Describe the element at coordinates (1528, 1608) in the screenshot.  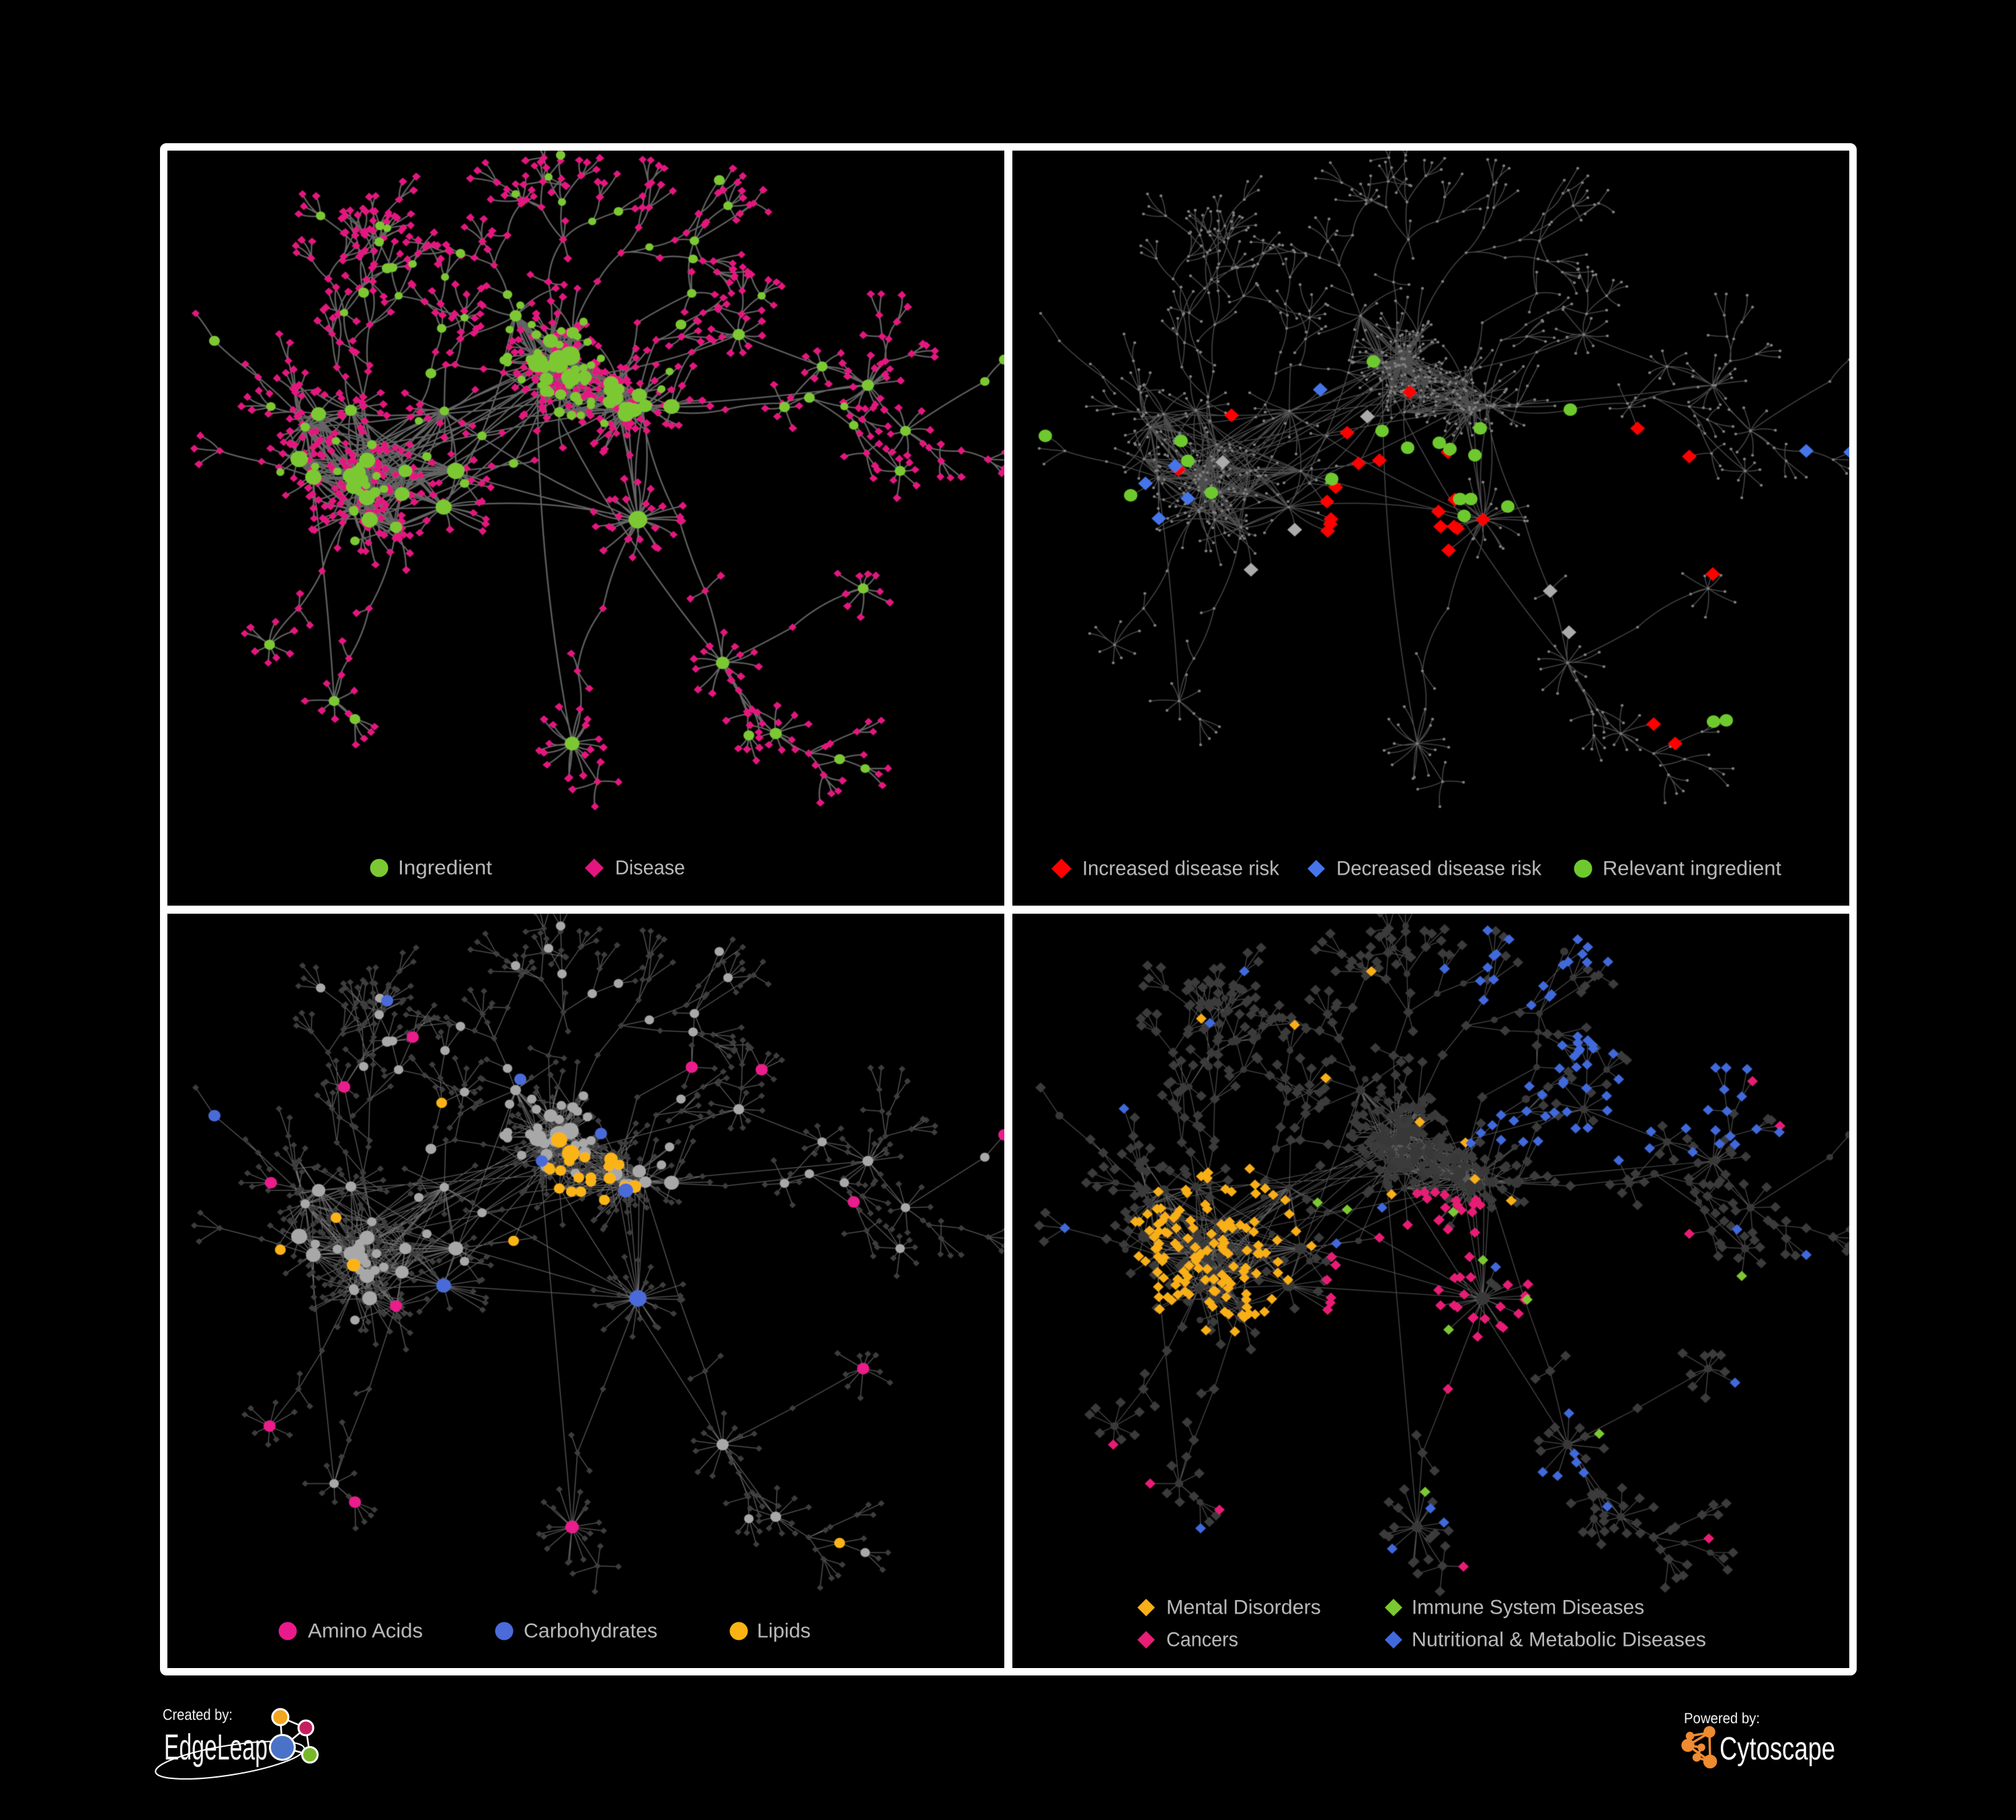
I see `svg-text: Immune System Diseases` at that location.